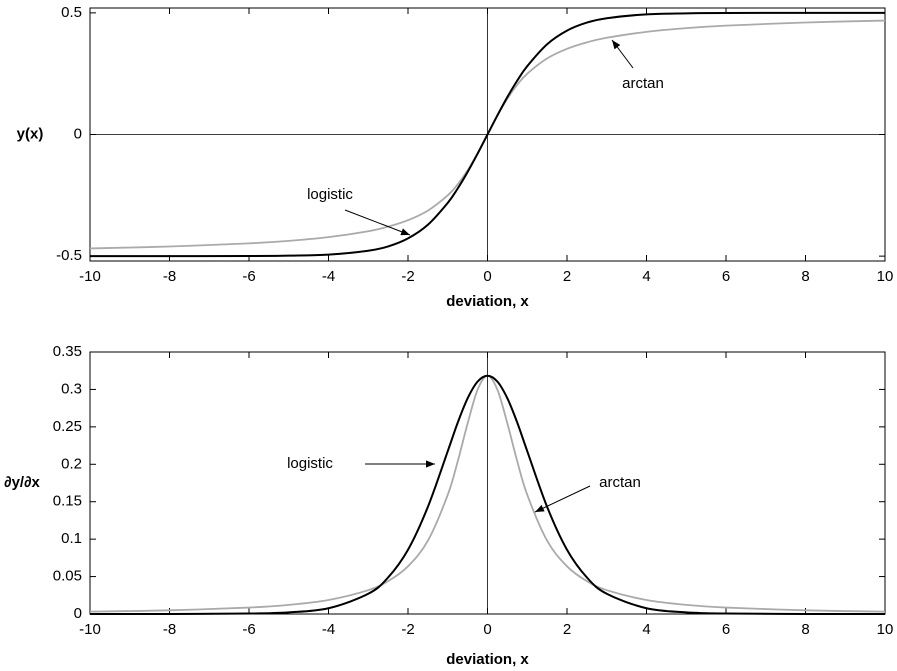  I want to click on y-tick-label: 0.2, so click(71, 463).